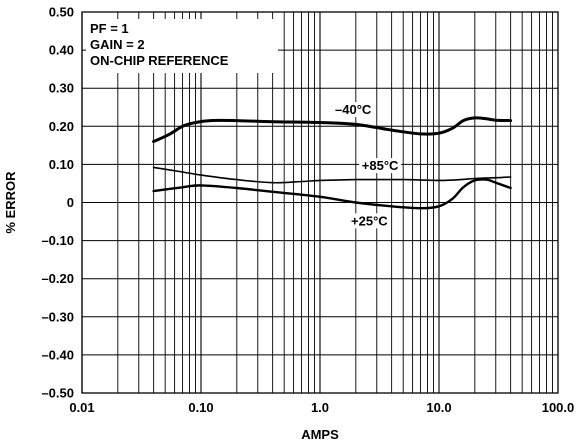 Image resolution: width=578 pixels, height=444 pixels. Describe the element at coordinates (57, 354) in the screenshot. I see `y-tick-label: –0.40` at that location.